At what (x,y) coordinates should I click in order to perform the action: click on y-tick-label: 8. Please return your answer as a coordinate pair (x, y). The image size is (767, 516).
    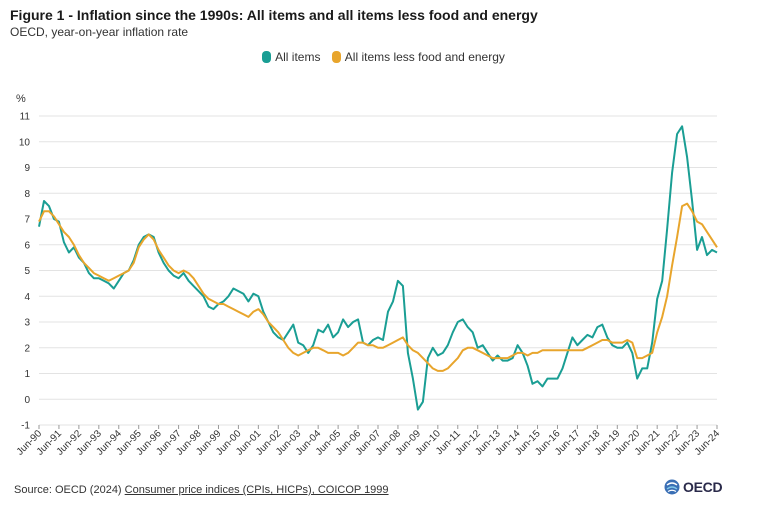
    Looking at the image, I should click on (27, 194).